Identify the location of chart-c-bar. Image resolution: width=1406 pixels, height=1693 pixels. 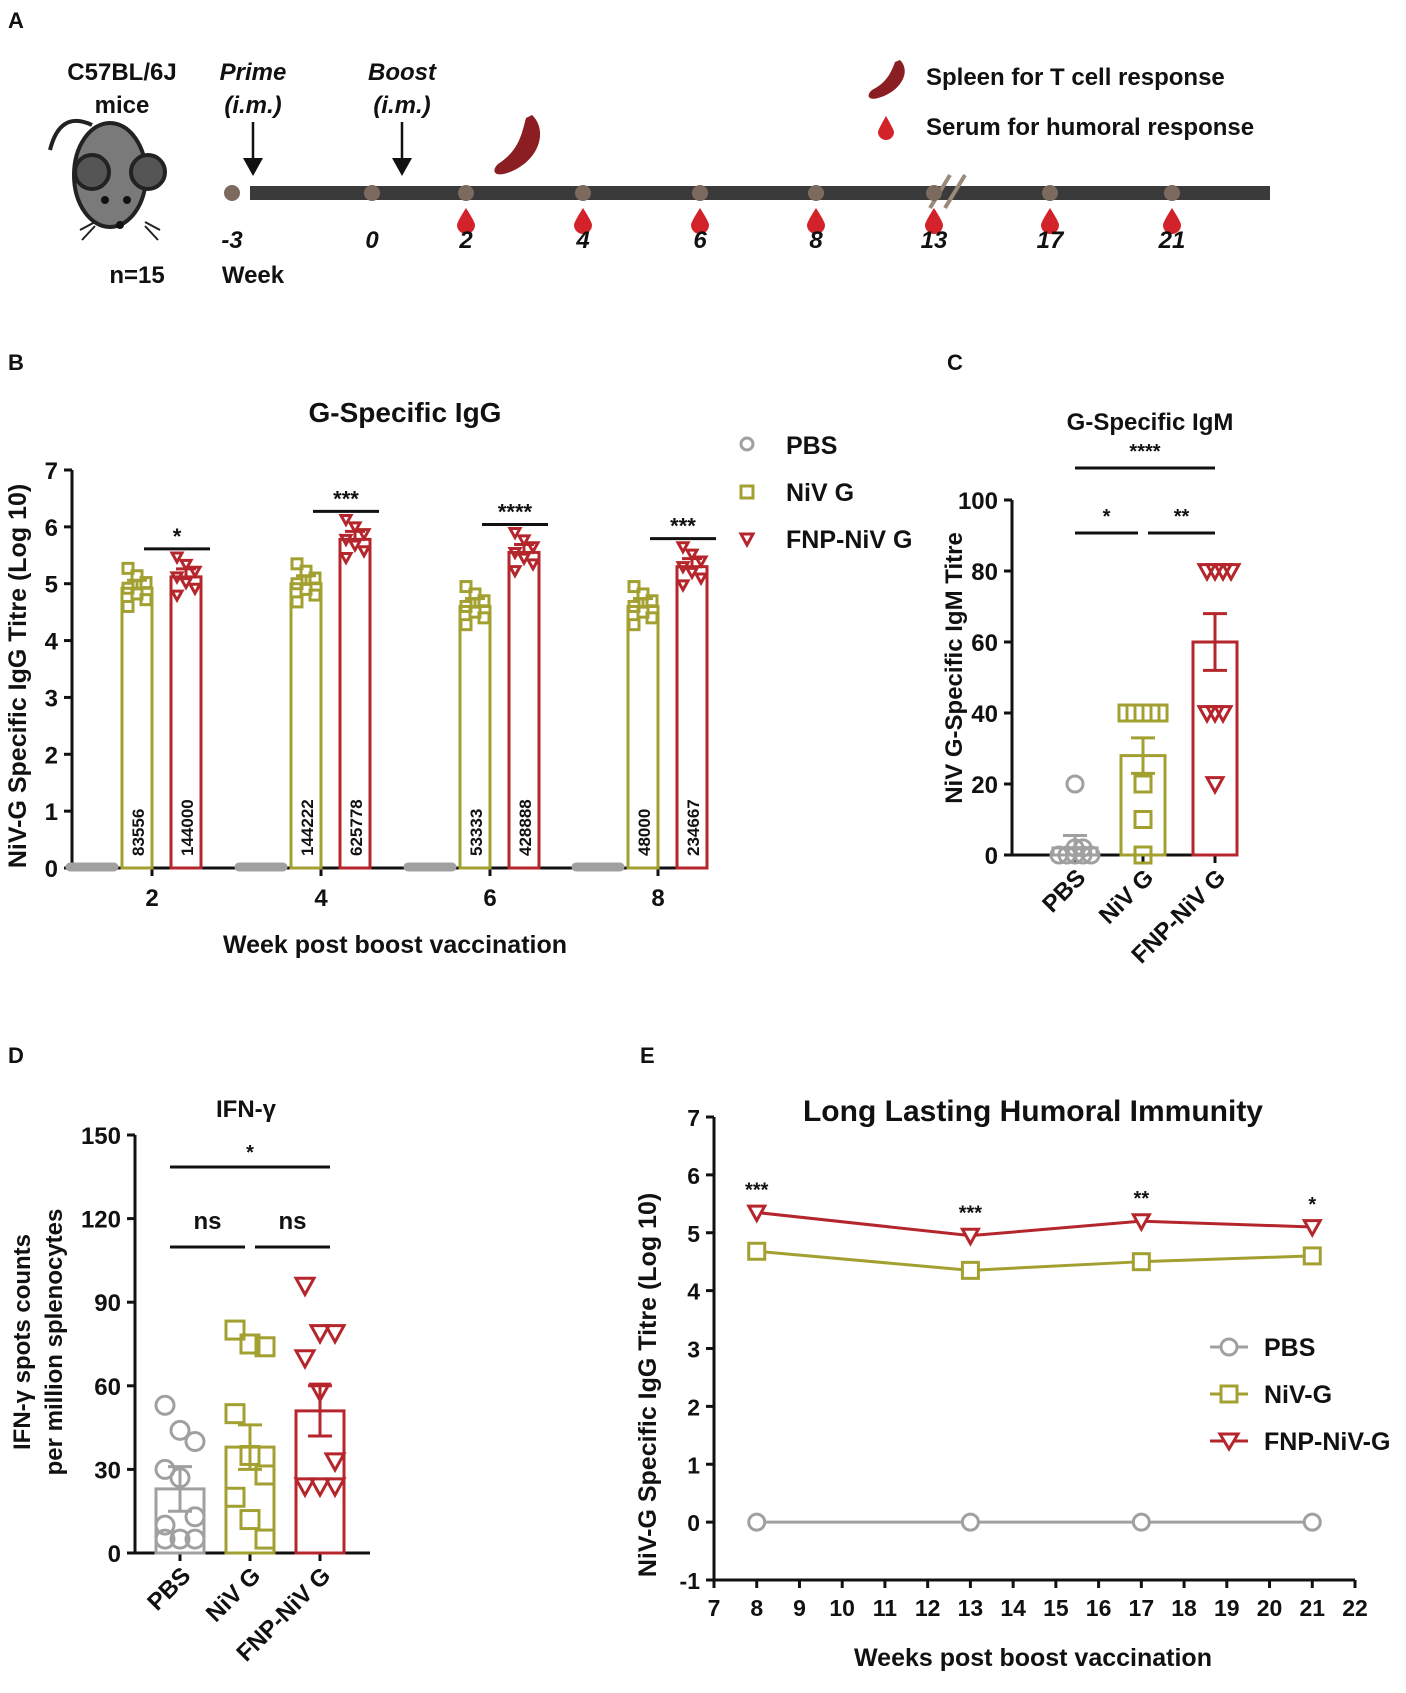
(1215, 748).